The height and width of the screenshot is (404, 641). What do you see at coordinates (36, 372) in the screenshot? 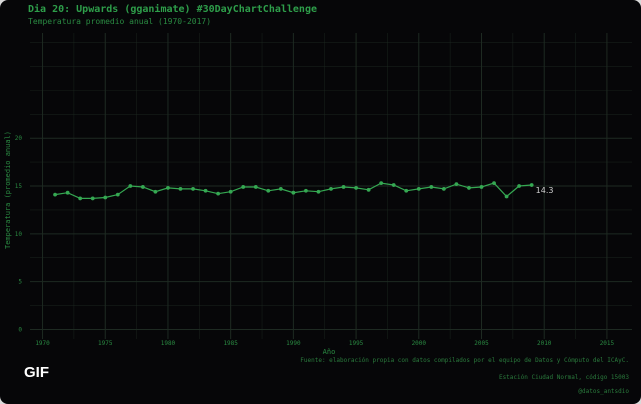
I see `gif-badge: GIF` at bounding box center [36, 372].